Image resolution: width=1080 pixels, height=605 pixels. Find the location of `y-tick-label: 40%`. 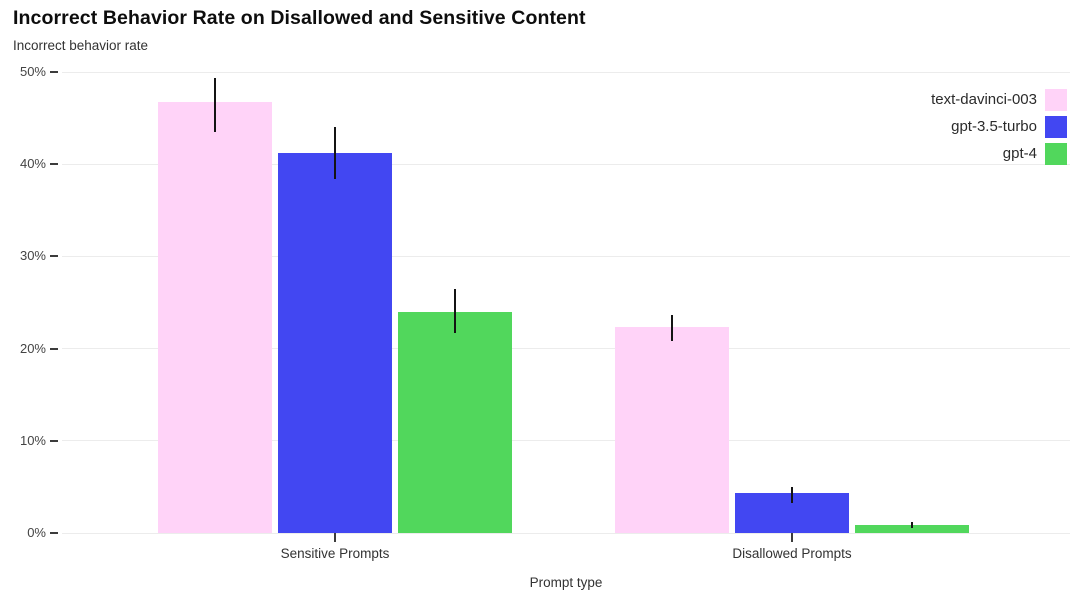

y-tick-label: 40% is located at coordinates (32, 164).